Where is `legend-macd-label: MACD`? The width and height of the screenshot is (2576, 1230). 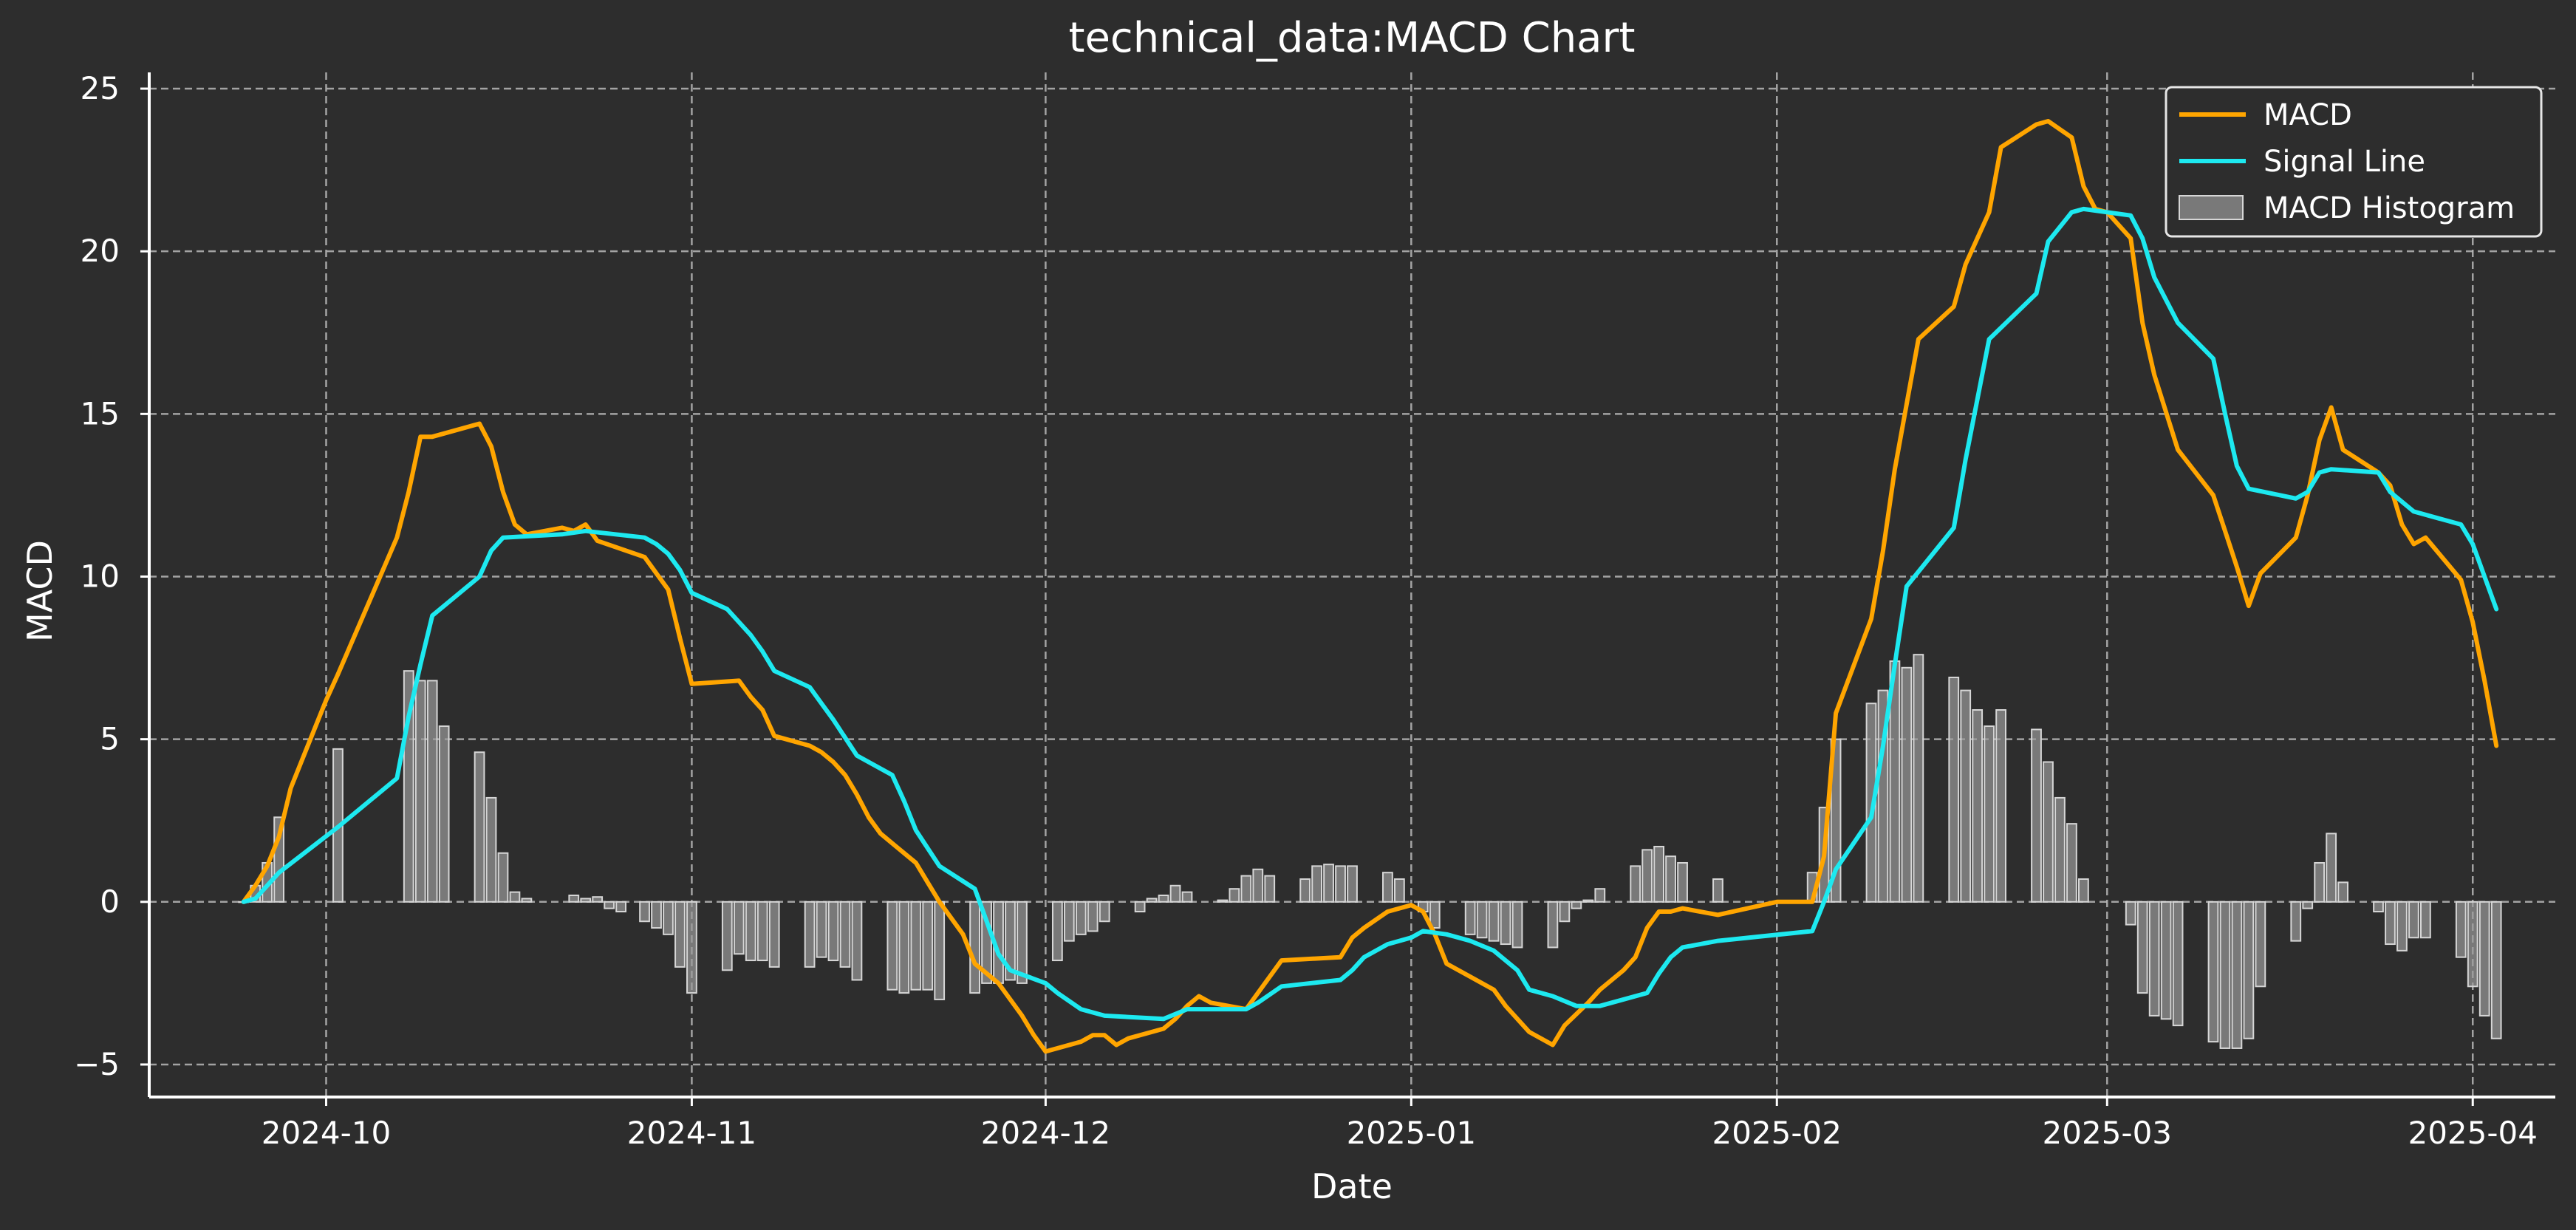
legend-macd-label: MACD is located at coordinates (2308, 115).